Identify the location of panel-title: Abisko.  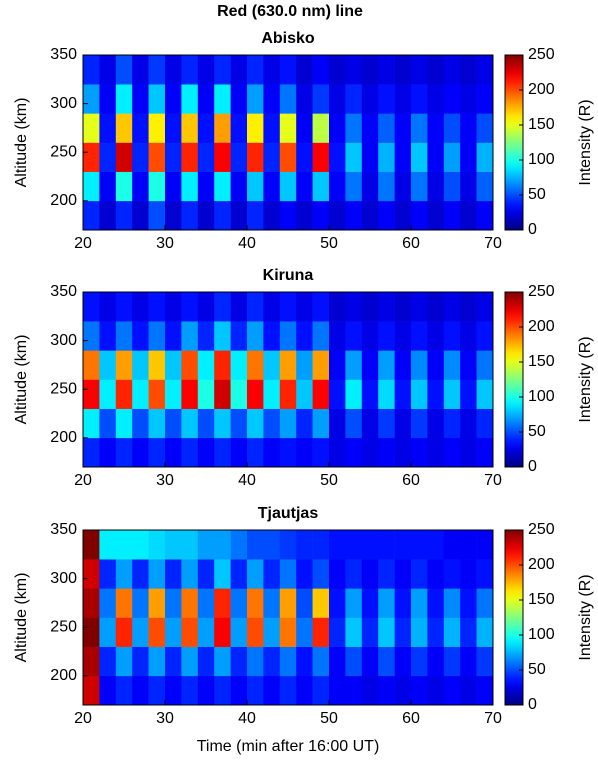
(288, 38).